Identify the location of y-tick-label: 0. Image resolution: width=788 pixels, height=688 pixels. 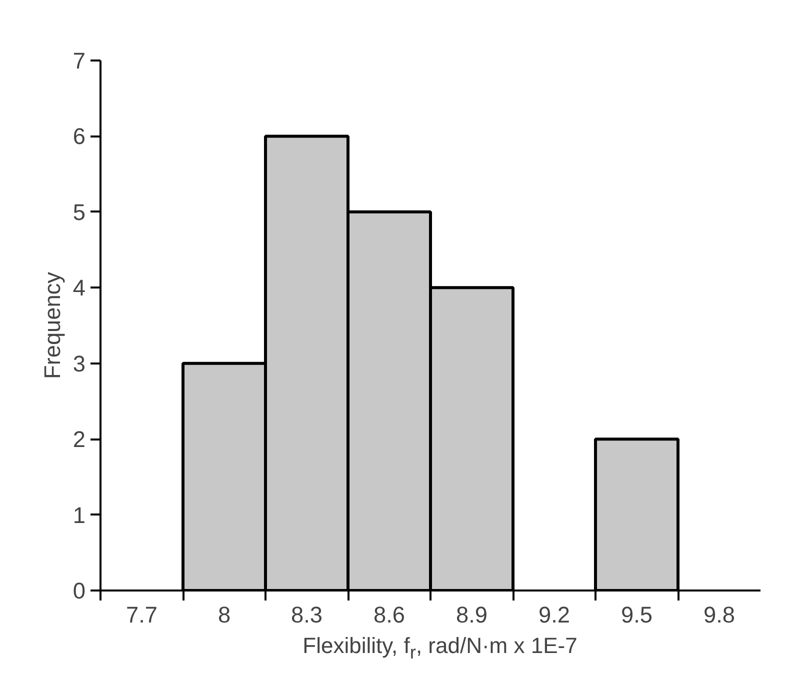
(79, 591).